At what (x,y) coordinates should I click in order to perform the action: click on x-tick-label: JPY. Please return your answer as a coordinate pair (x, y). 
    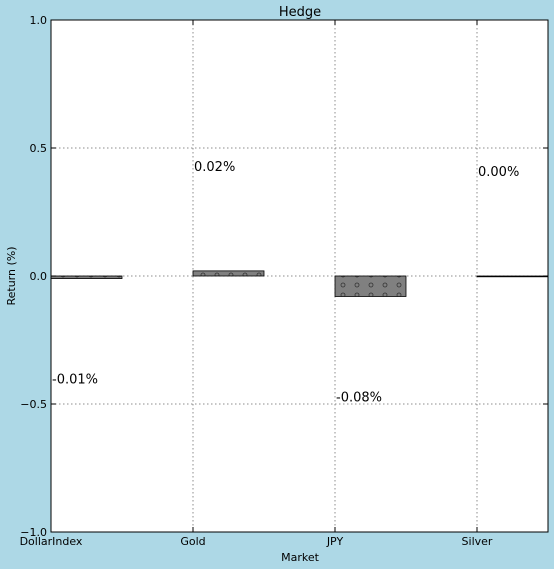
    Looking at the image, I should click on (335, 541).